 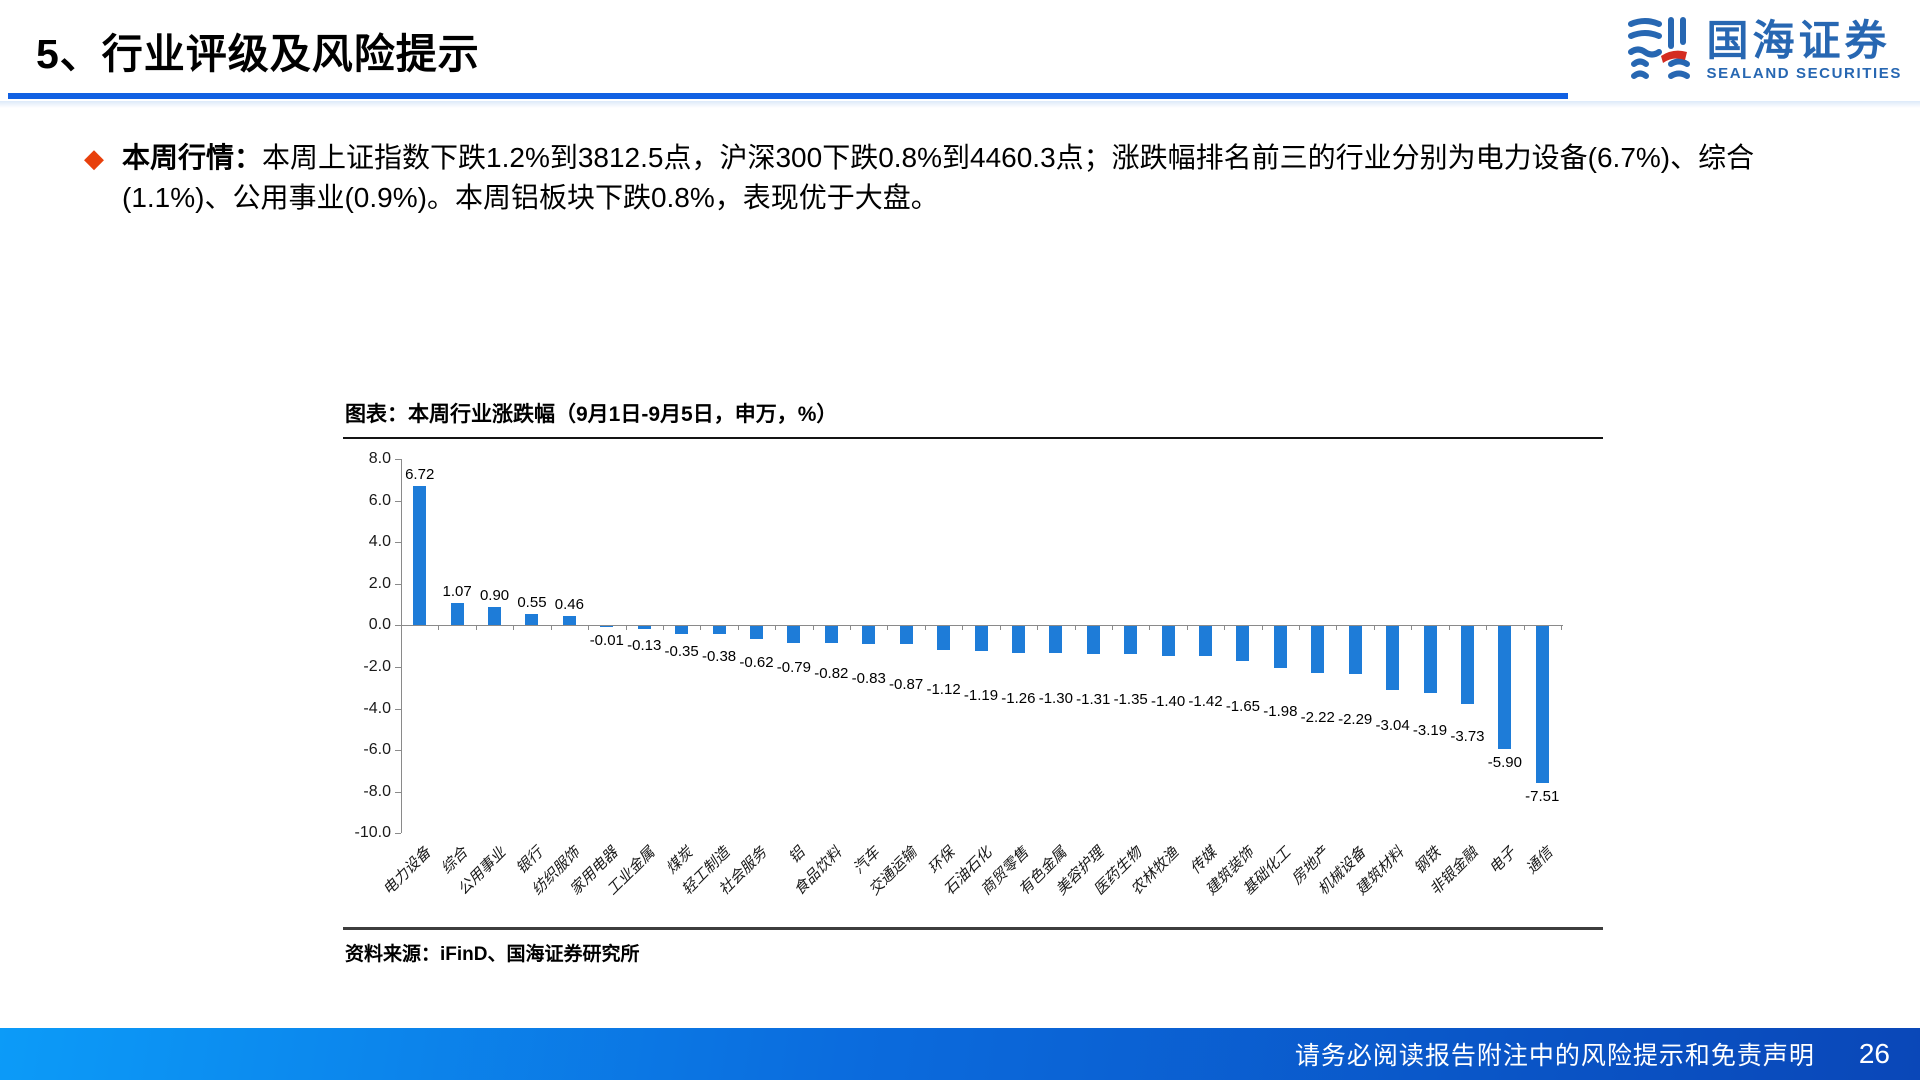 I want to click on bar-value-label: 0.90, so click(x=494, y=595).